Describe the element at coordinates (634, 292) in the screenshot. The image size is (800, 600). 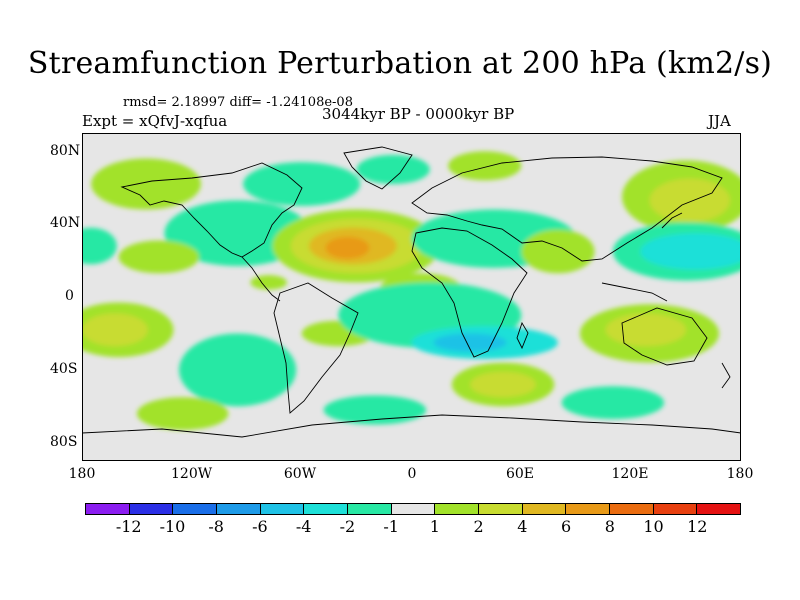
I see `coast-indonesia` at that location.